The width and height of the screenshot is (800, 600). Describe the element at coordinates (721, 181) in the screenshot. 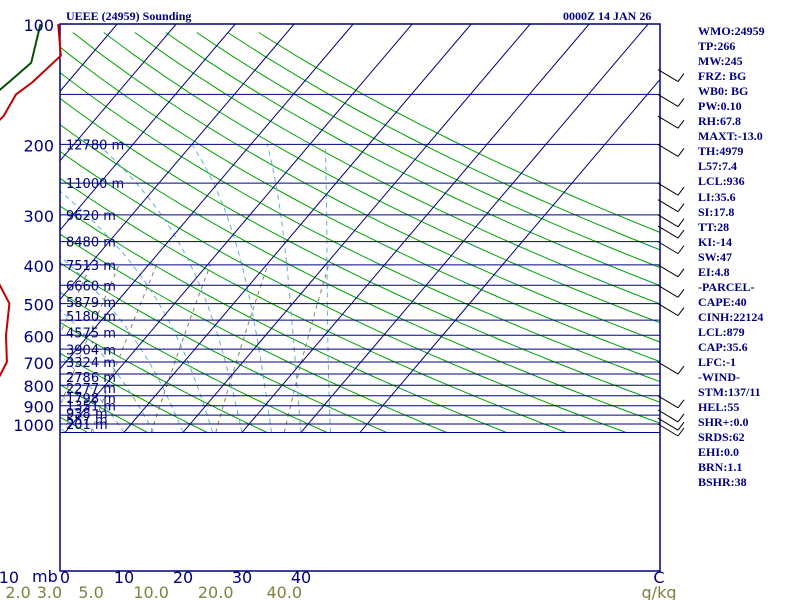

I see `index-line: LCL:936` at that location.